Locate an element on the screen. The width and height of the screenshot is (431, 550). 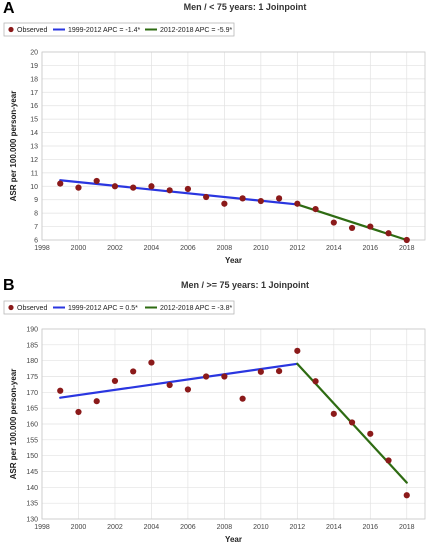
chart-a-ytick-label: 15 is located at coordinates (34, 120).